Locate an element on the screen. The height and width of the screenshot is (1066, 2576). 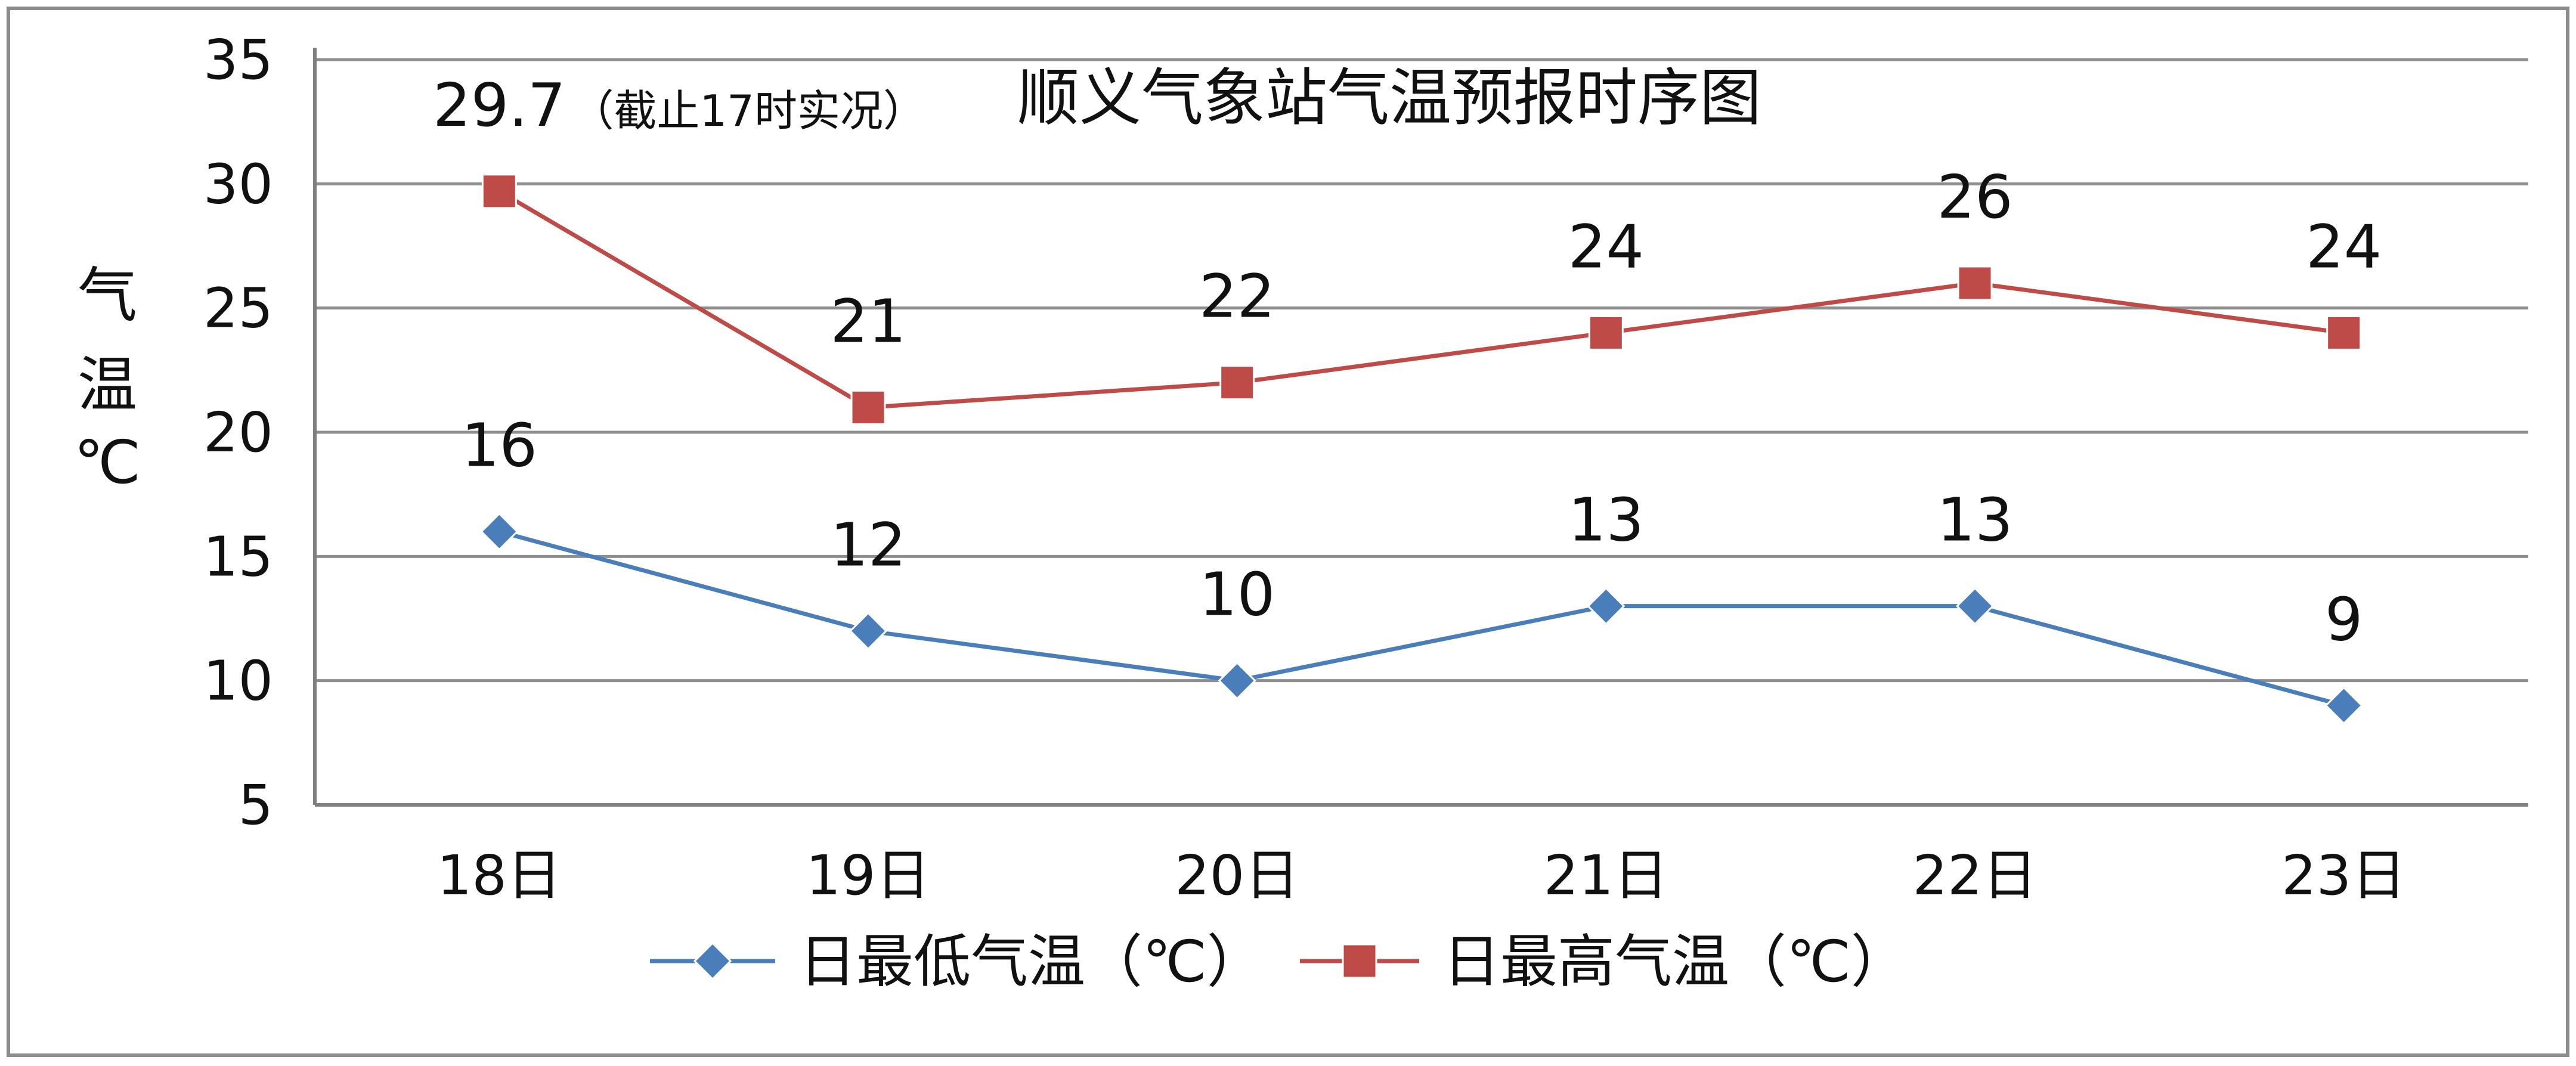
y-tick-label: 30 is located at coordinates (238, 184).